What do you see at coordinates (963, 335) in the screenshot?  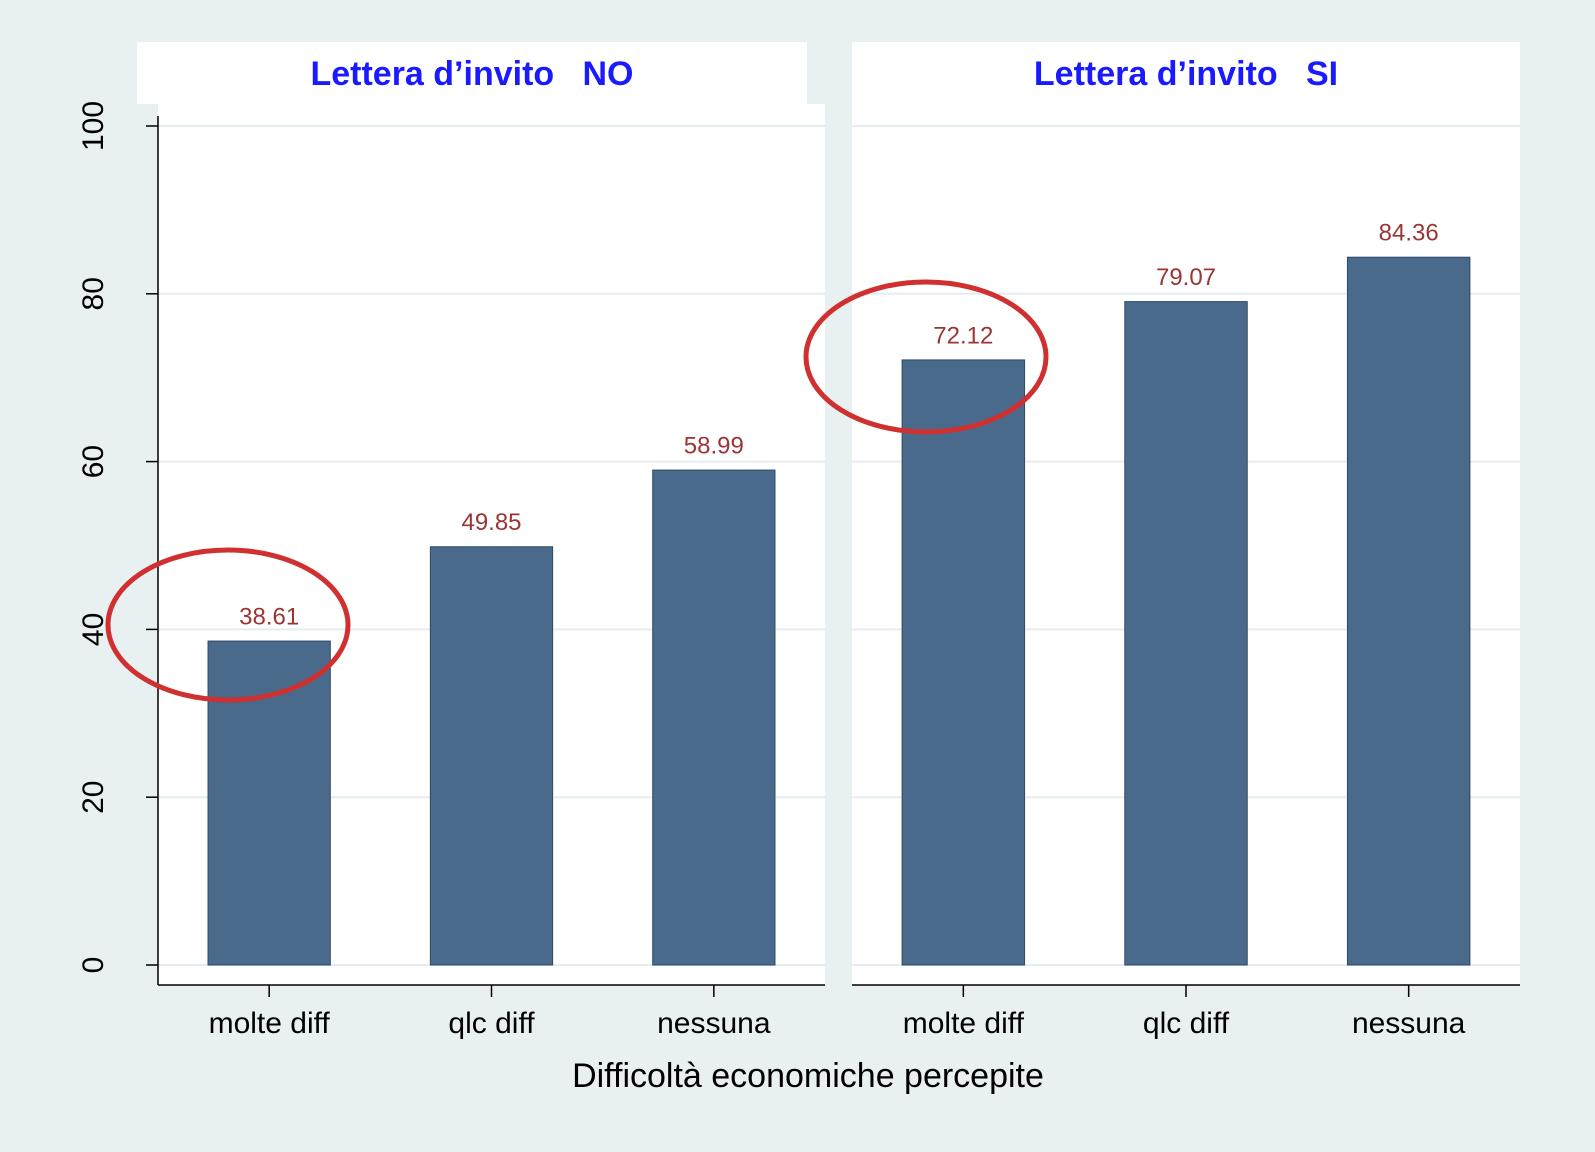 I see `value-label: 72.12` at bounding box center [963, 335].